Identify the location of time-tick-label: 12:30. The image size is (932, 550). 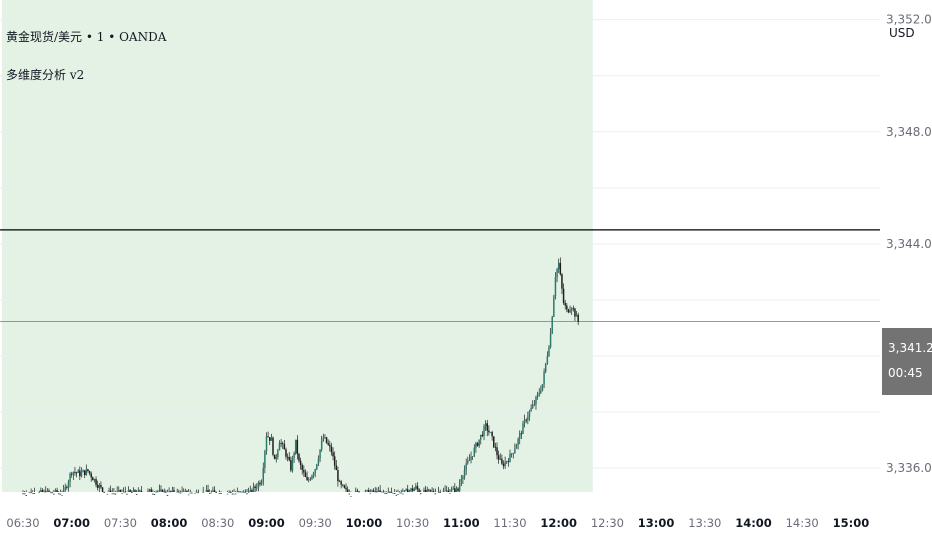
(607, 523).